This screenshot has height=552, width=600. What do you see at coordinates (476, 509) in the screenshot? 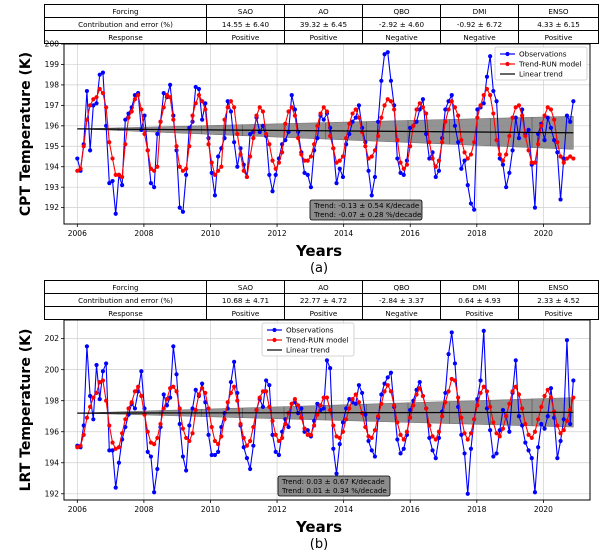
I see `x-tick-label: 2018` at bounding box center [476, 509].